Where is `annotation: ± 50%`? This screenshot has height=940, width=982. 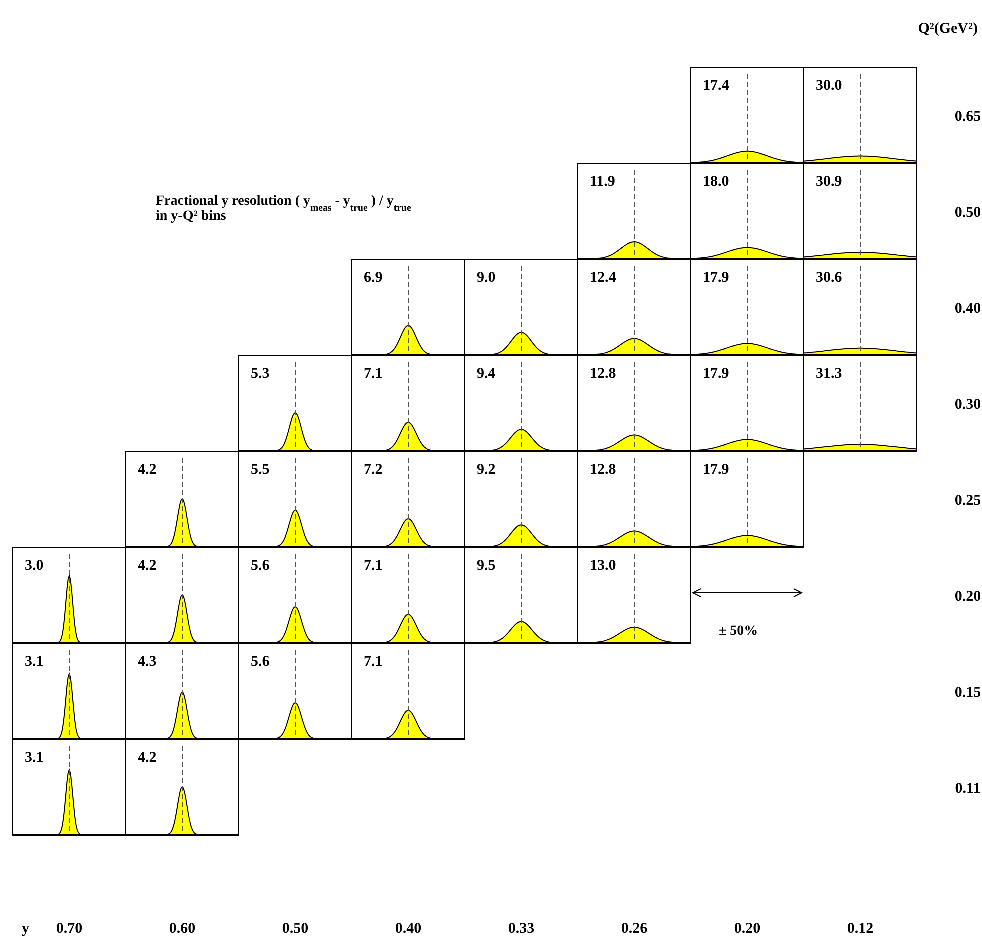 annotation: ± 50% is located at coordinates (738, 631).